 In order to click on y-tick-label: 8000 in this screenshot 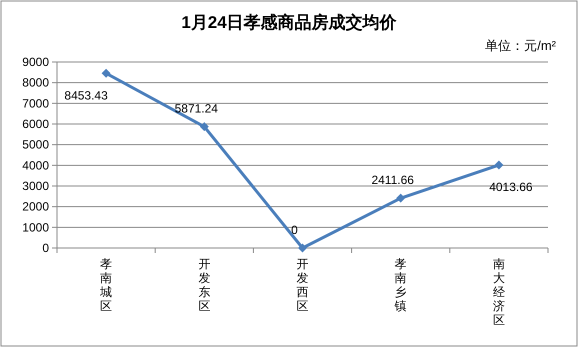, I will do `click(36, 83)`.